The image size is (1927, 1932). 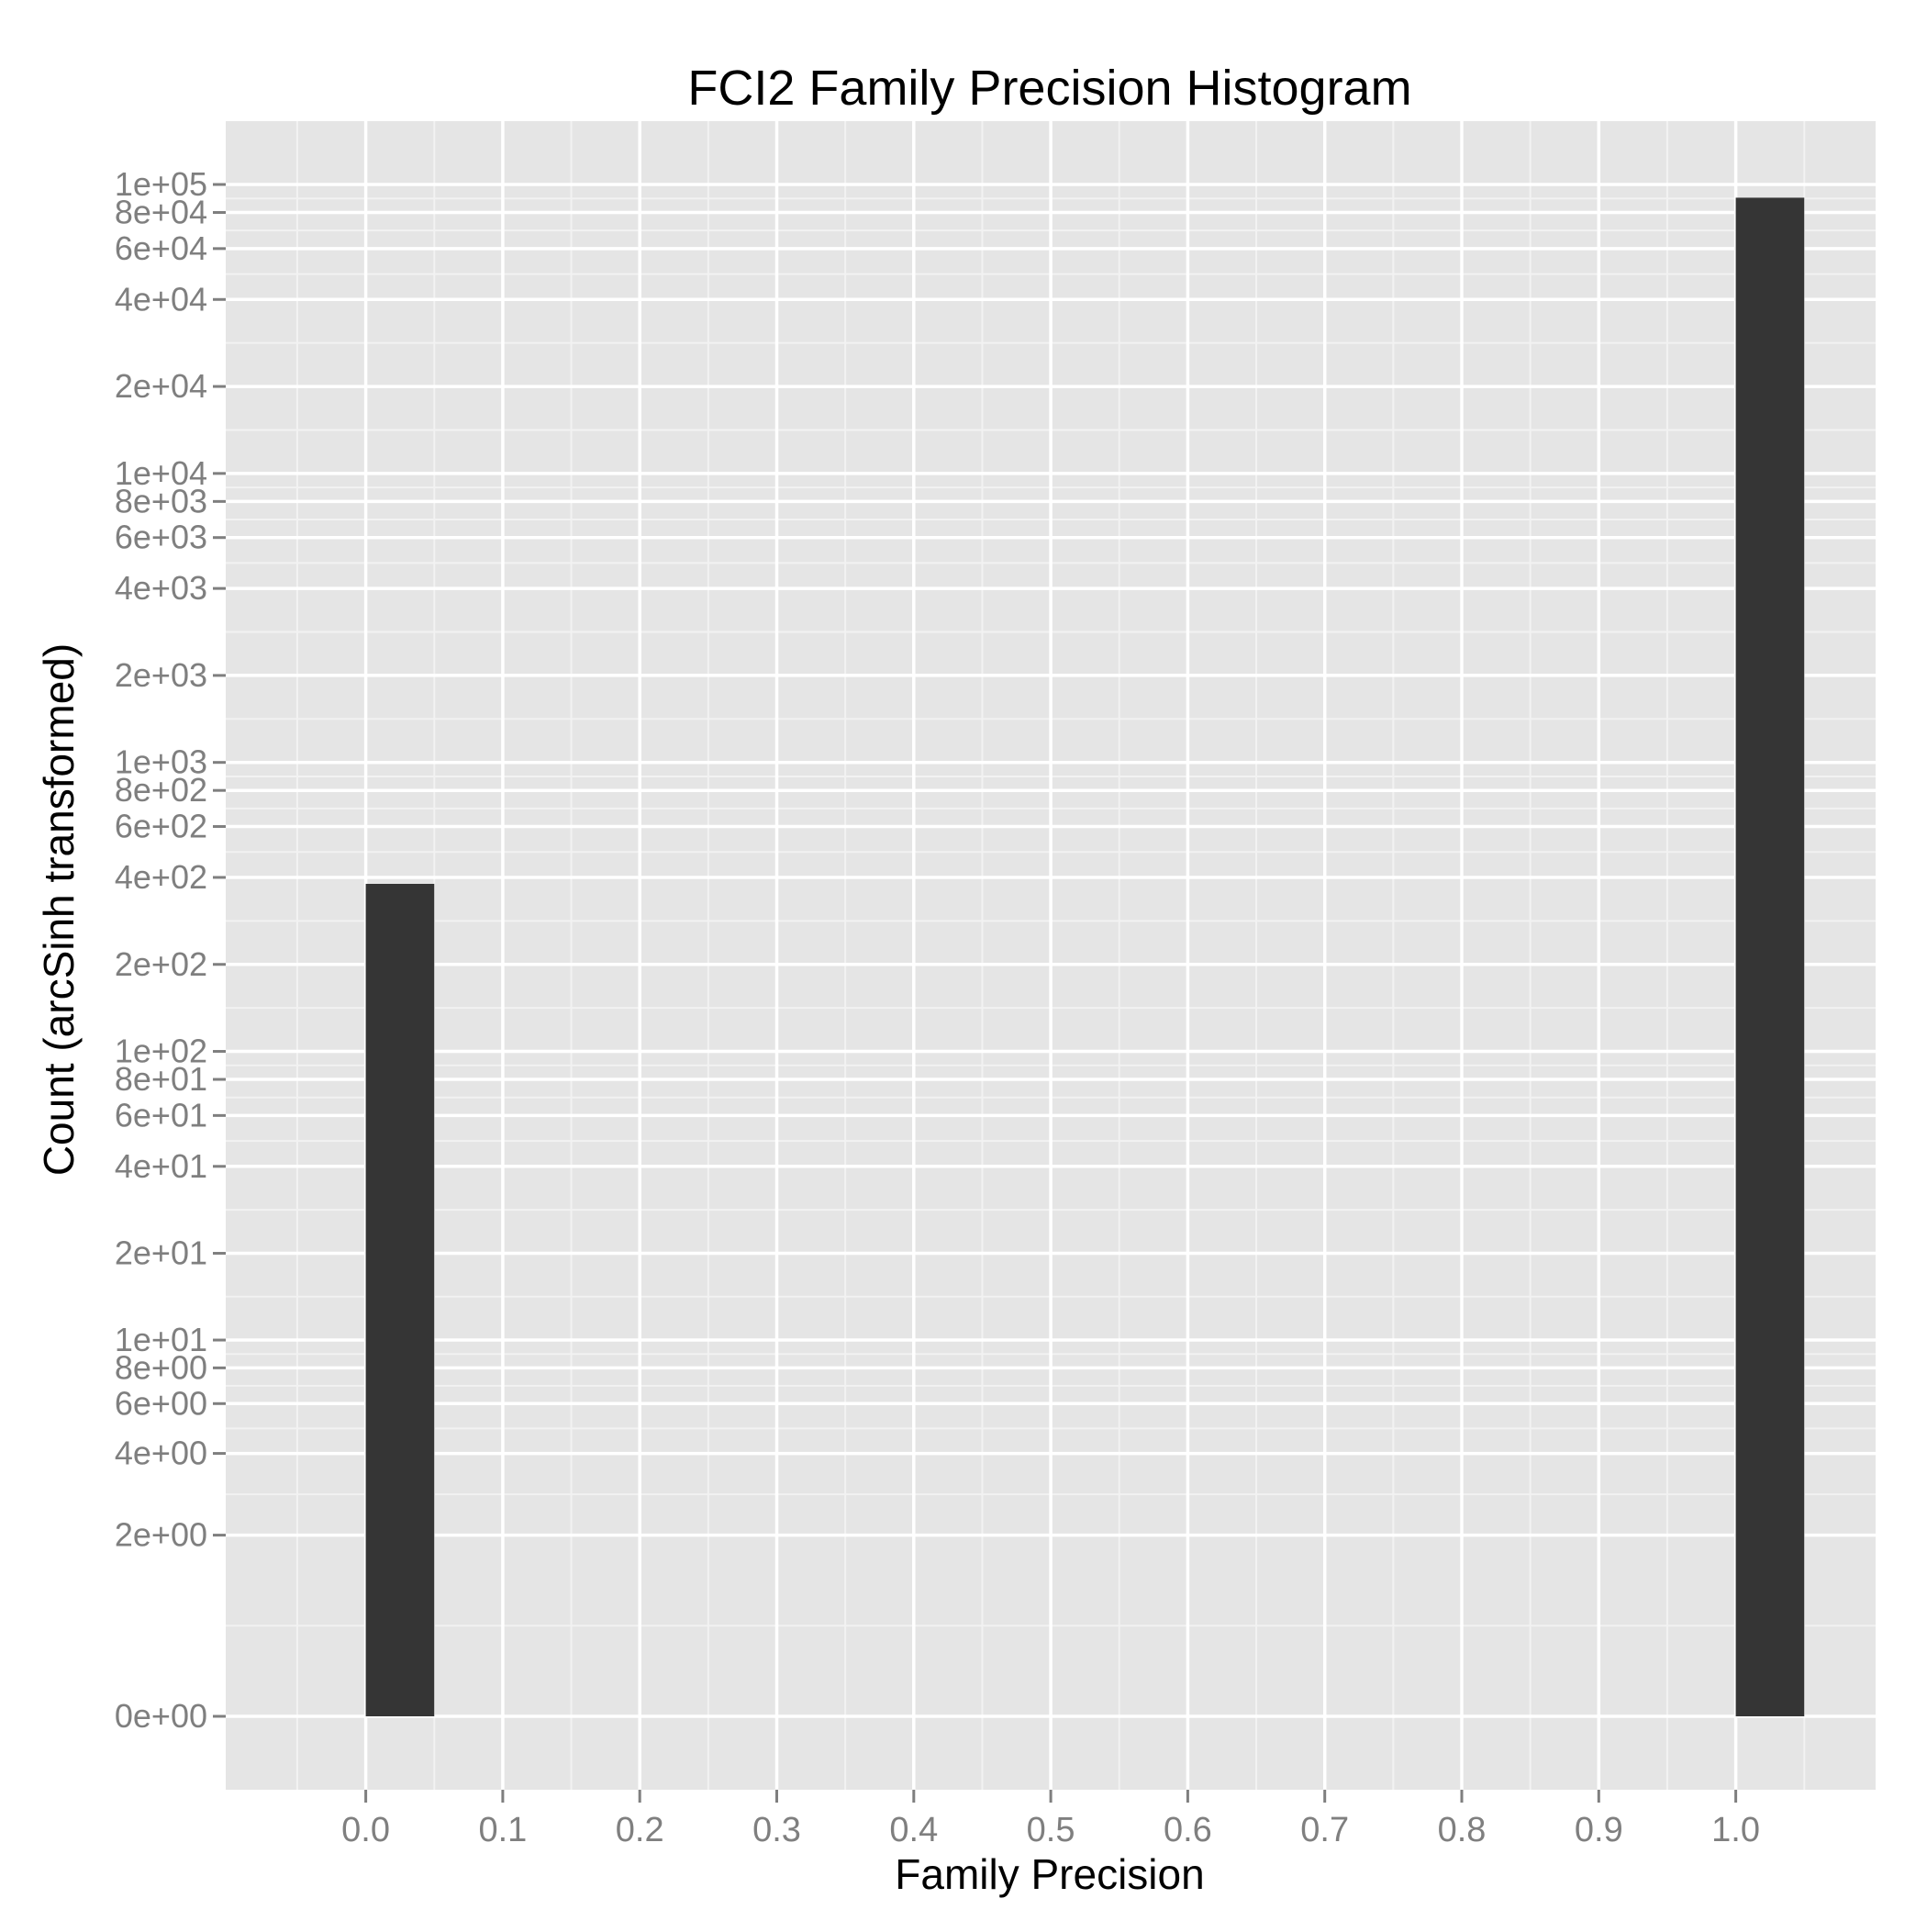 What do you see at coordinates (1188, 1830) in the screenshot?
I see `x-tick-label: 0.6` at bounding box center [1188, 1830].